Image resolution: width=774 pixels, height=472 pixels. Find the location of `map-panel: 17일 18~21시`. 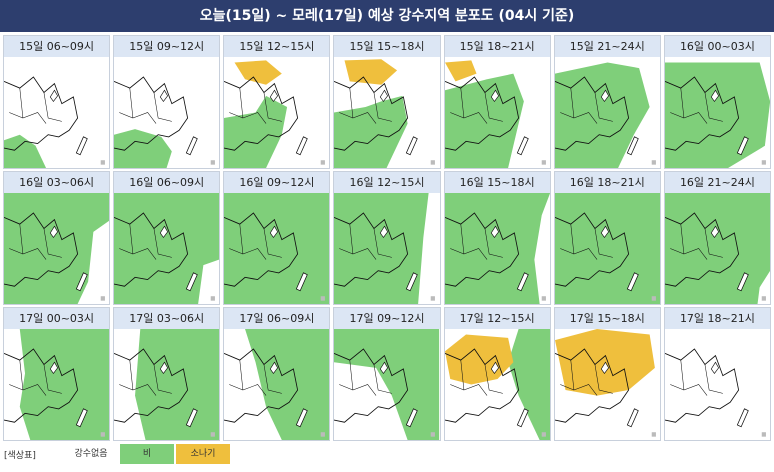

map-panel: 17일 18~21시 is located at coordinates (717, 374).